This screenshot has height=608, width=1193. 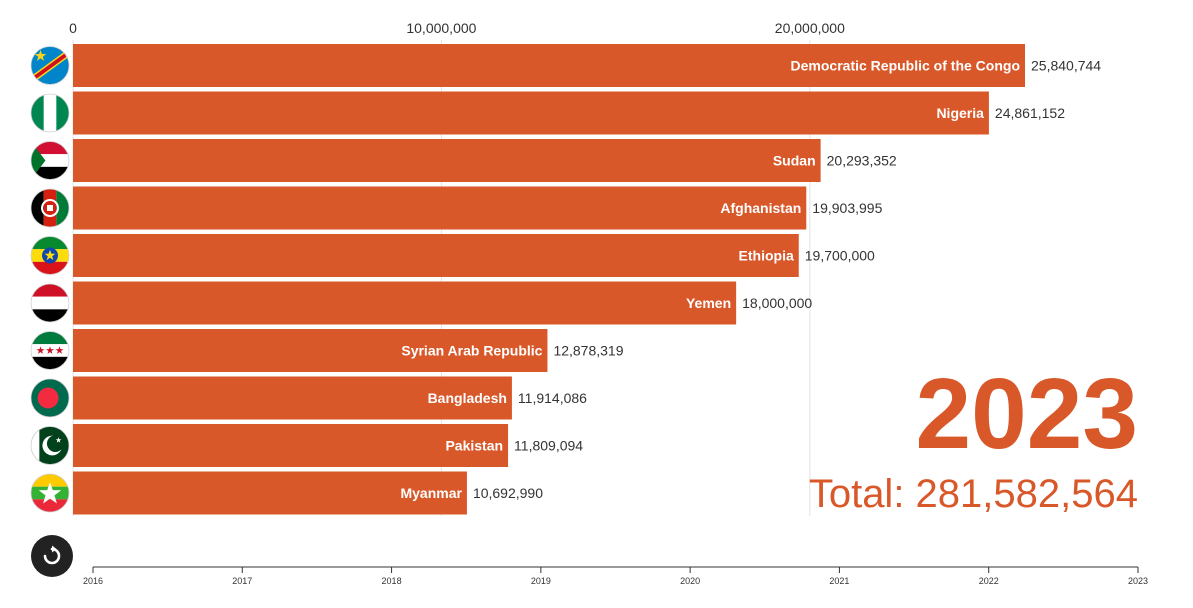 I want to click on x-tick-label: 10,000,000, so click(x=441, y=28).